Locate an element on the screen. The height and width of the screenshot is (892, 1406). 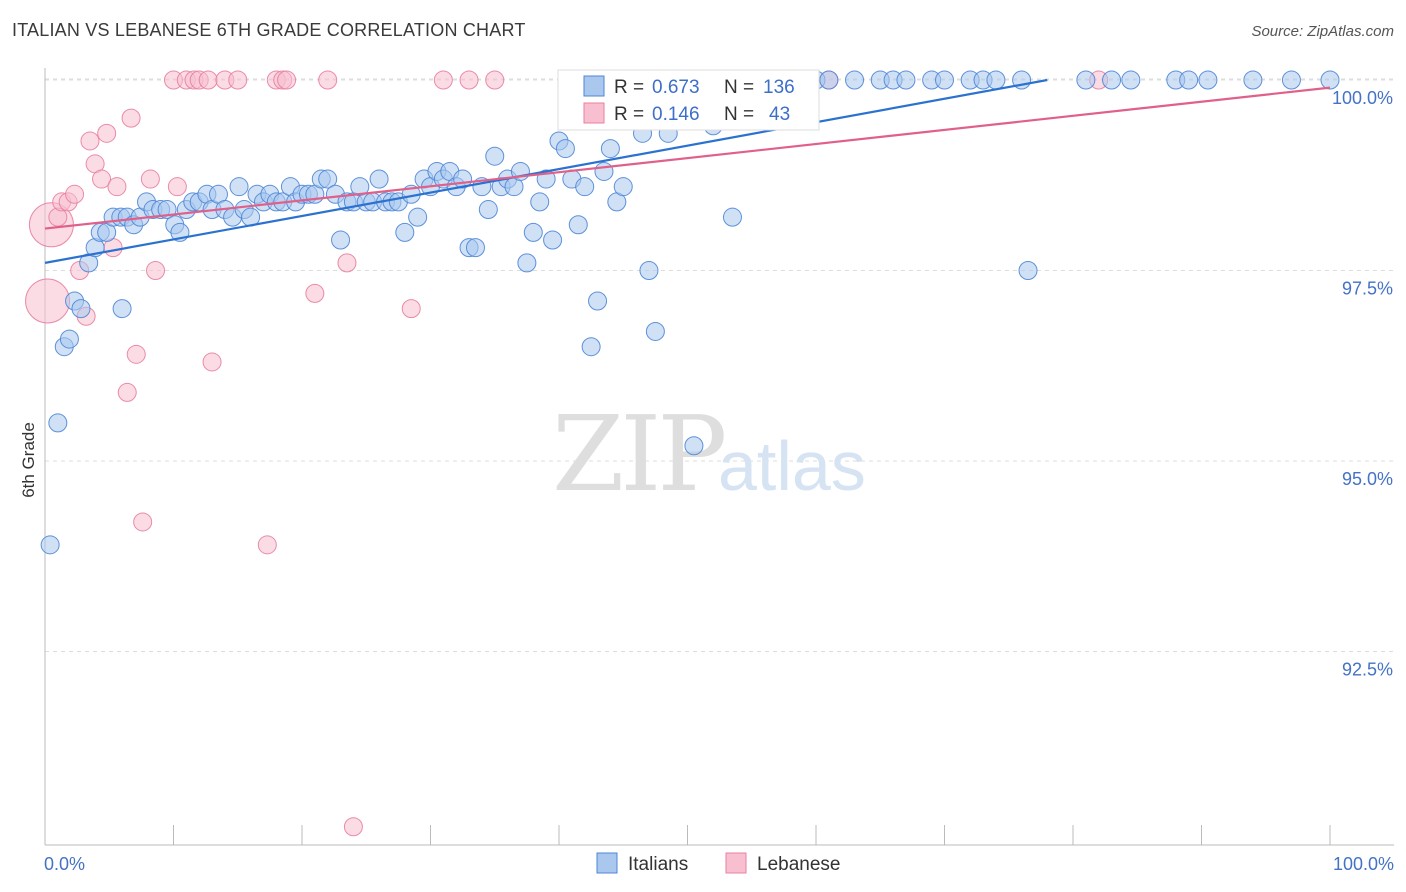
y-axis-title: 6th Grade is located at coordinates (28, 460).